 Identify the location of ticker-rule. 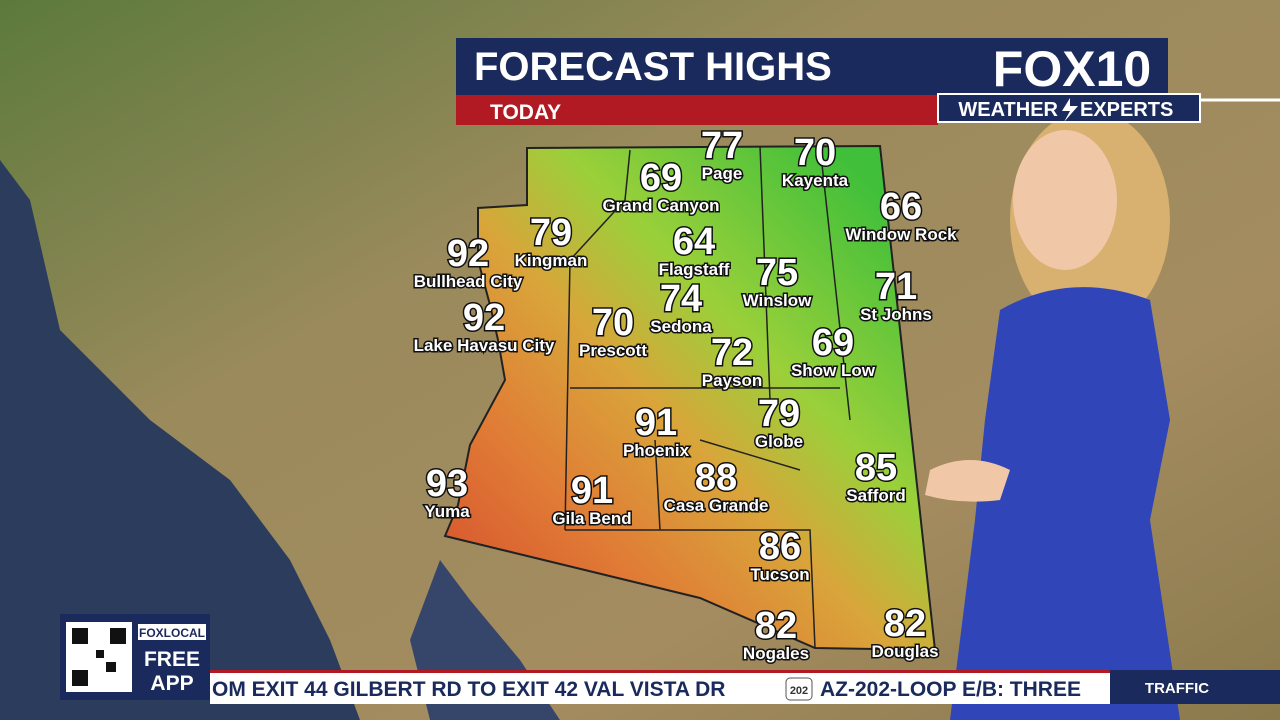
(660, 671).